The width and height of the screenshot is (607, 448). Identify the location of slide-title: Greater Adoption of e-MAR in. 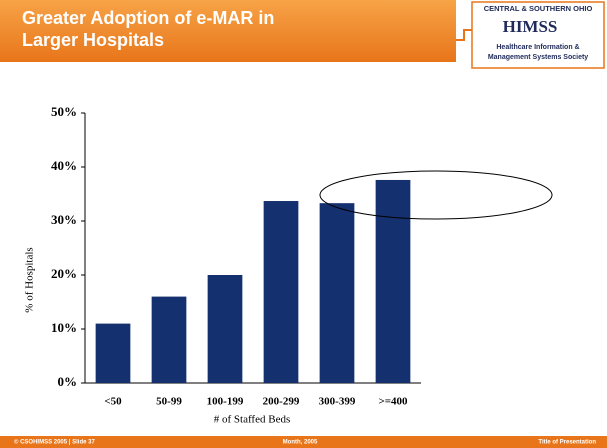
(148, 18).